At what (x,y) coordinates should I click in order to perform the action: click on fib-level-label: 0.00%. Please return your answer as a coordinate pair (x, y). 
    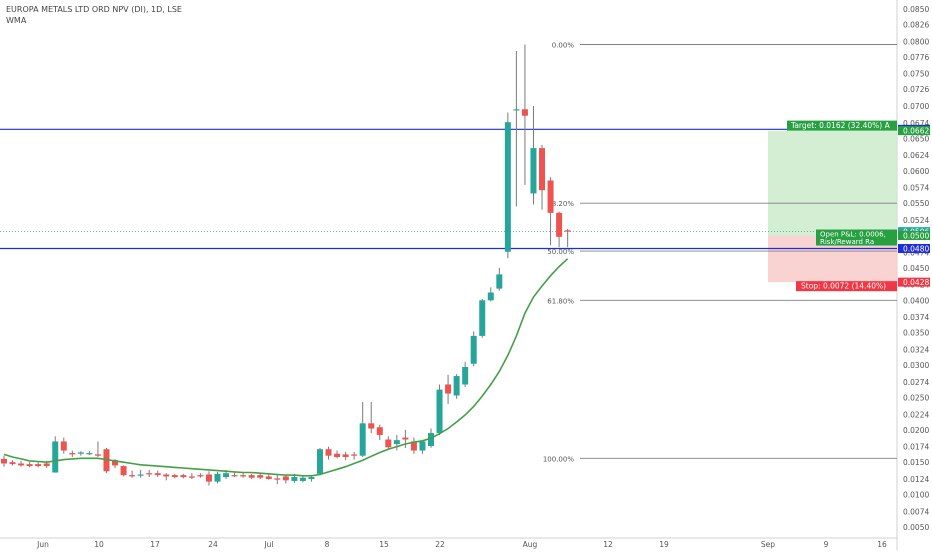
    Looking at the image, I should click on (563, 46).